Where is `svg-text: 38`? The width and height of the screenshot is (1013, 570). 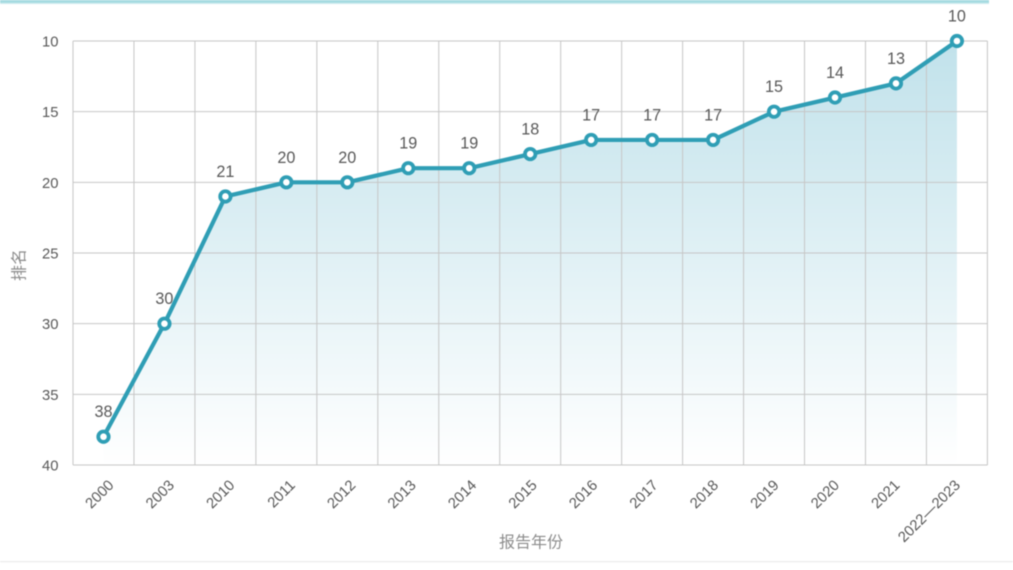 svg-text: 38 is located at coordinates (103, 412).